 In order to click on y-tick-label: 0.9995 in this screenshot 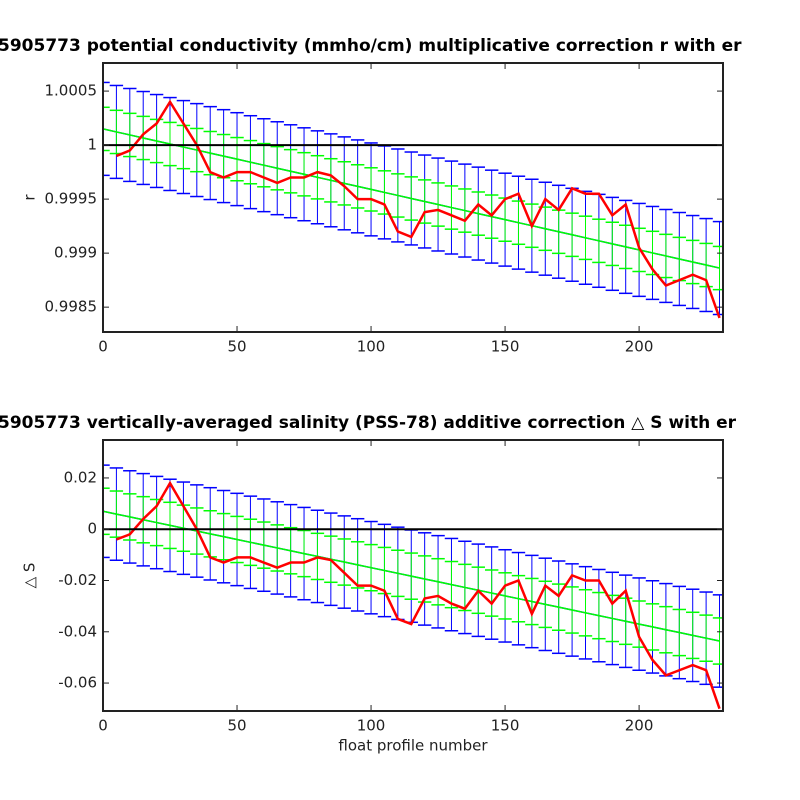, I will do `click(71, 199)`.